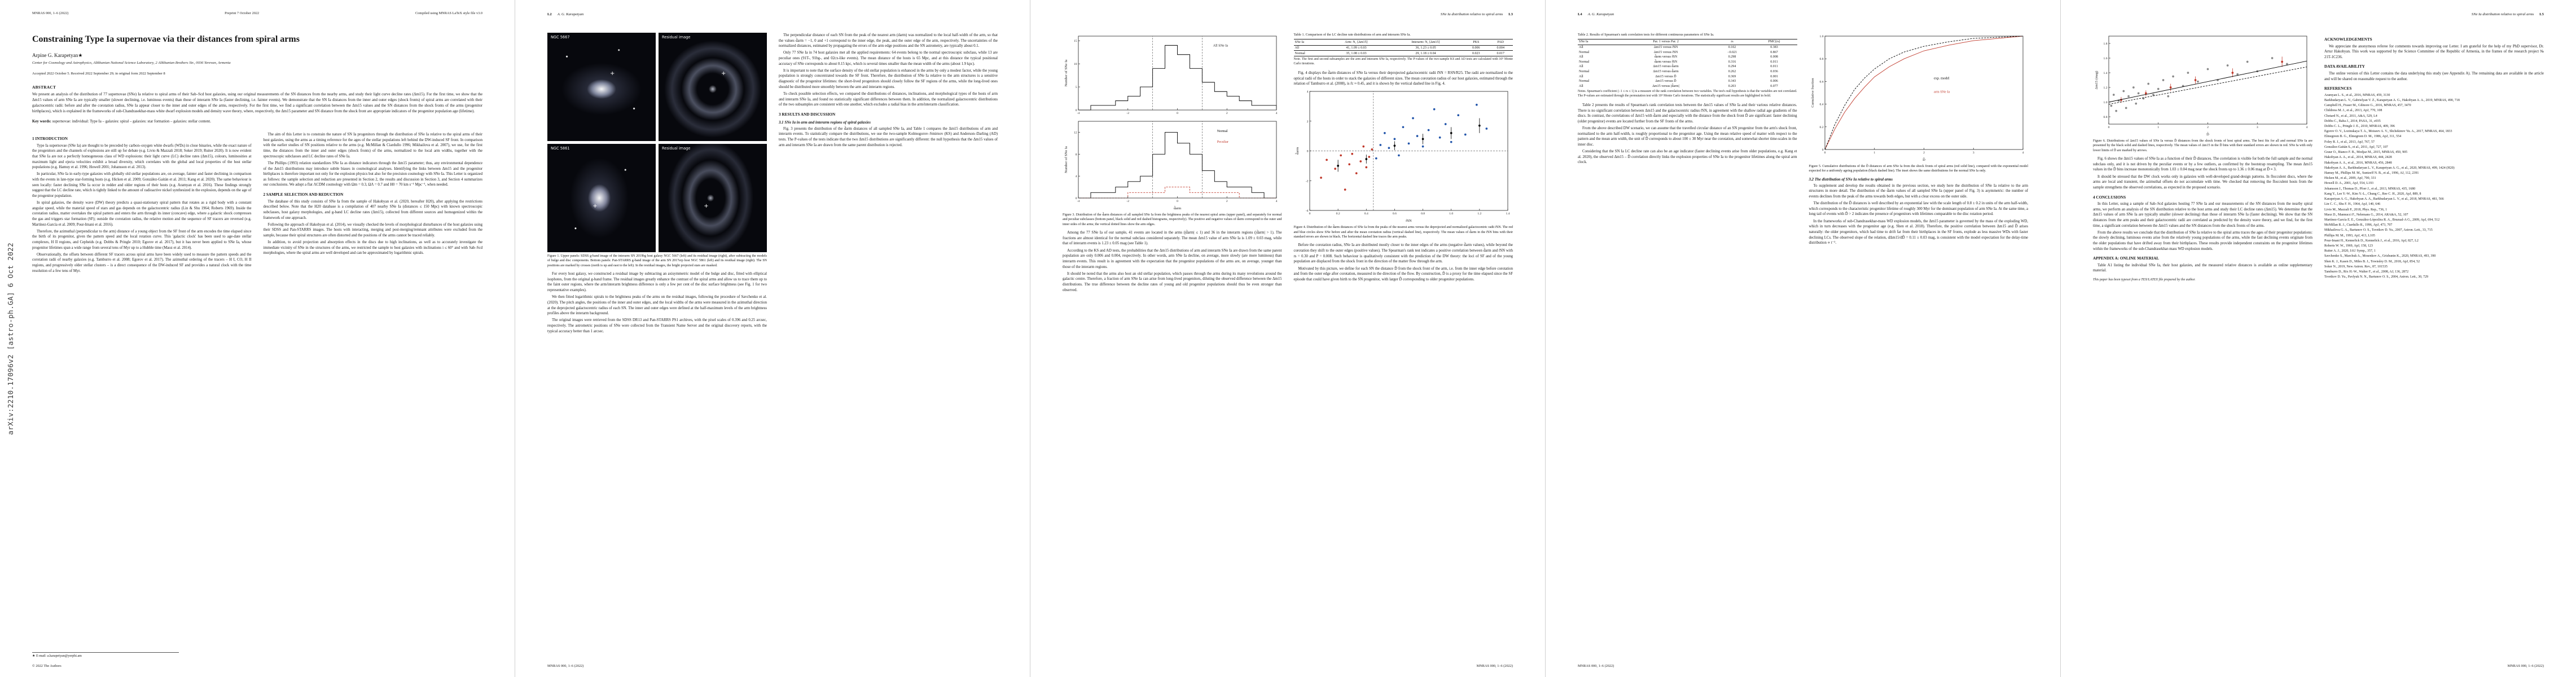 This screenshot has height=677, width=2576. Describe the element at coordinates (2109, 198) in the screenshot. I see `section-4-heading: 4 CONCLUSIONS` at that location.